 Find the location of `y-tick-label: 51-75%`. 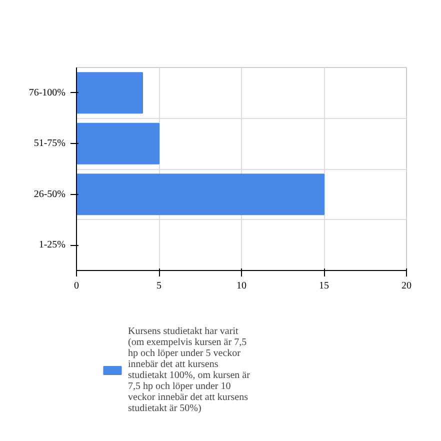

y-tick-label: 51-75% is located at coordinates (50, 144).